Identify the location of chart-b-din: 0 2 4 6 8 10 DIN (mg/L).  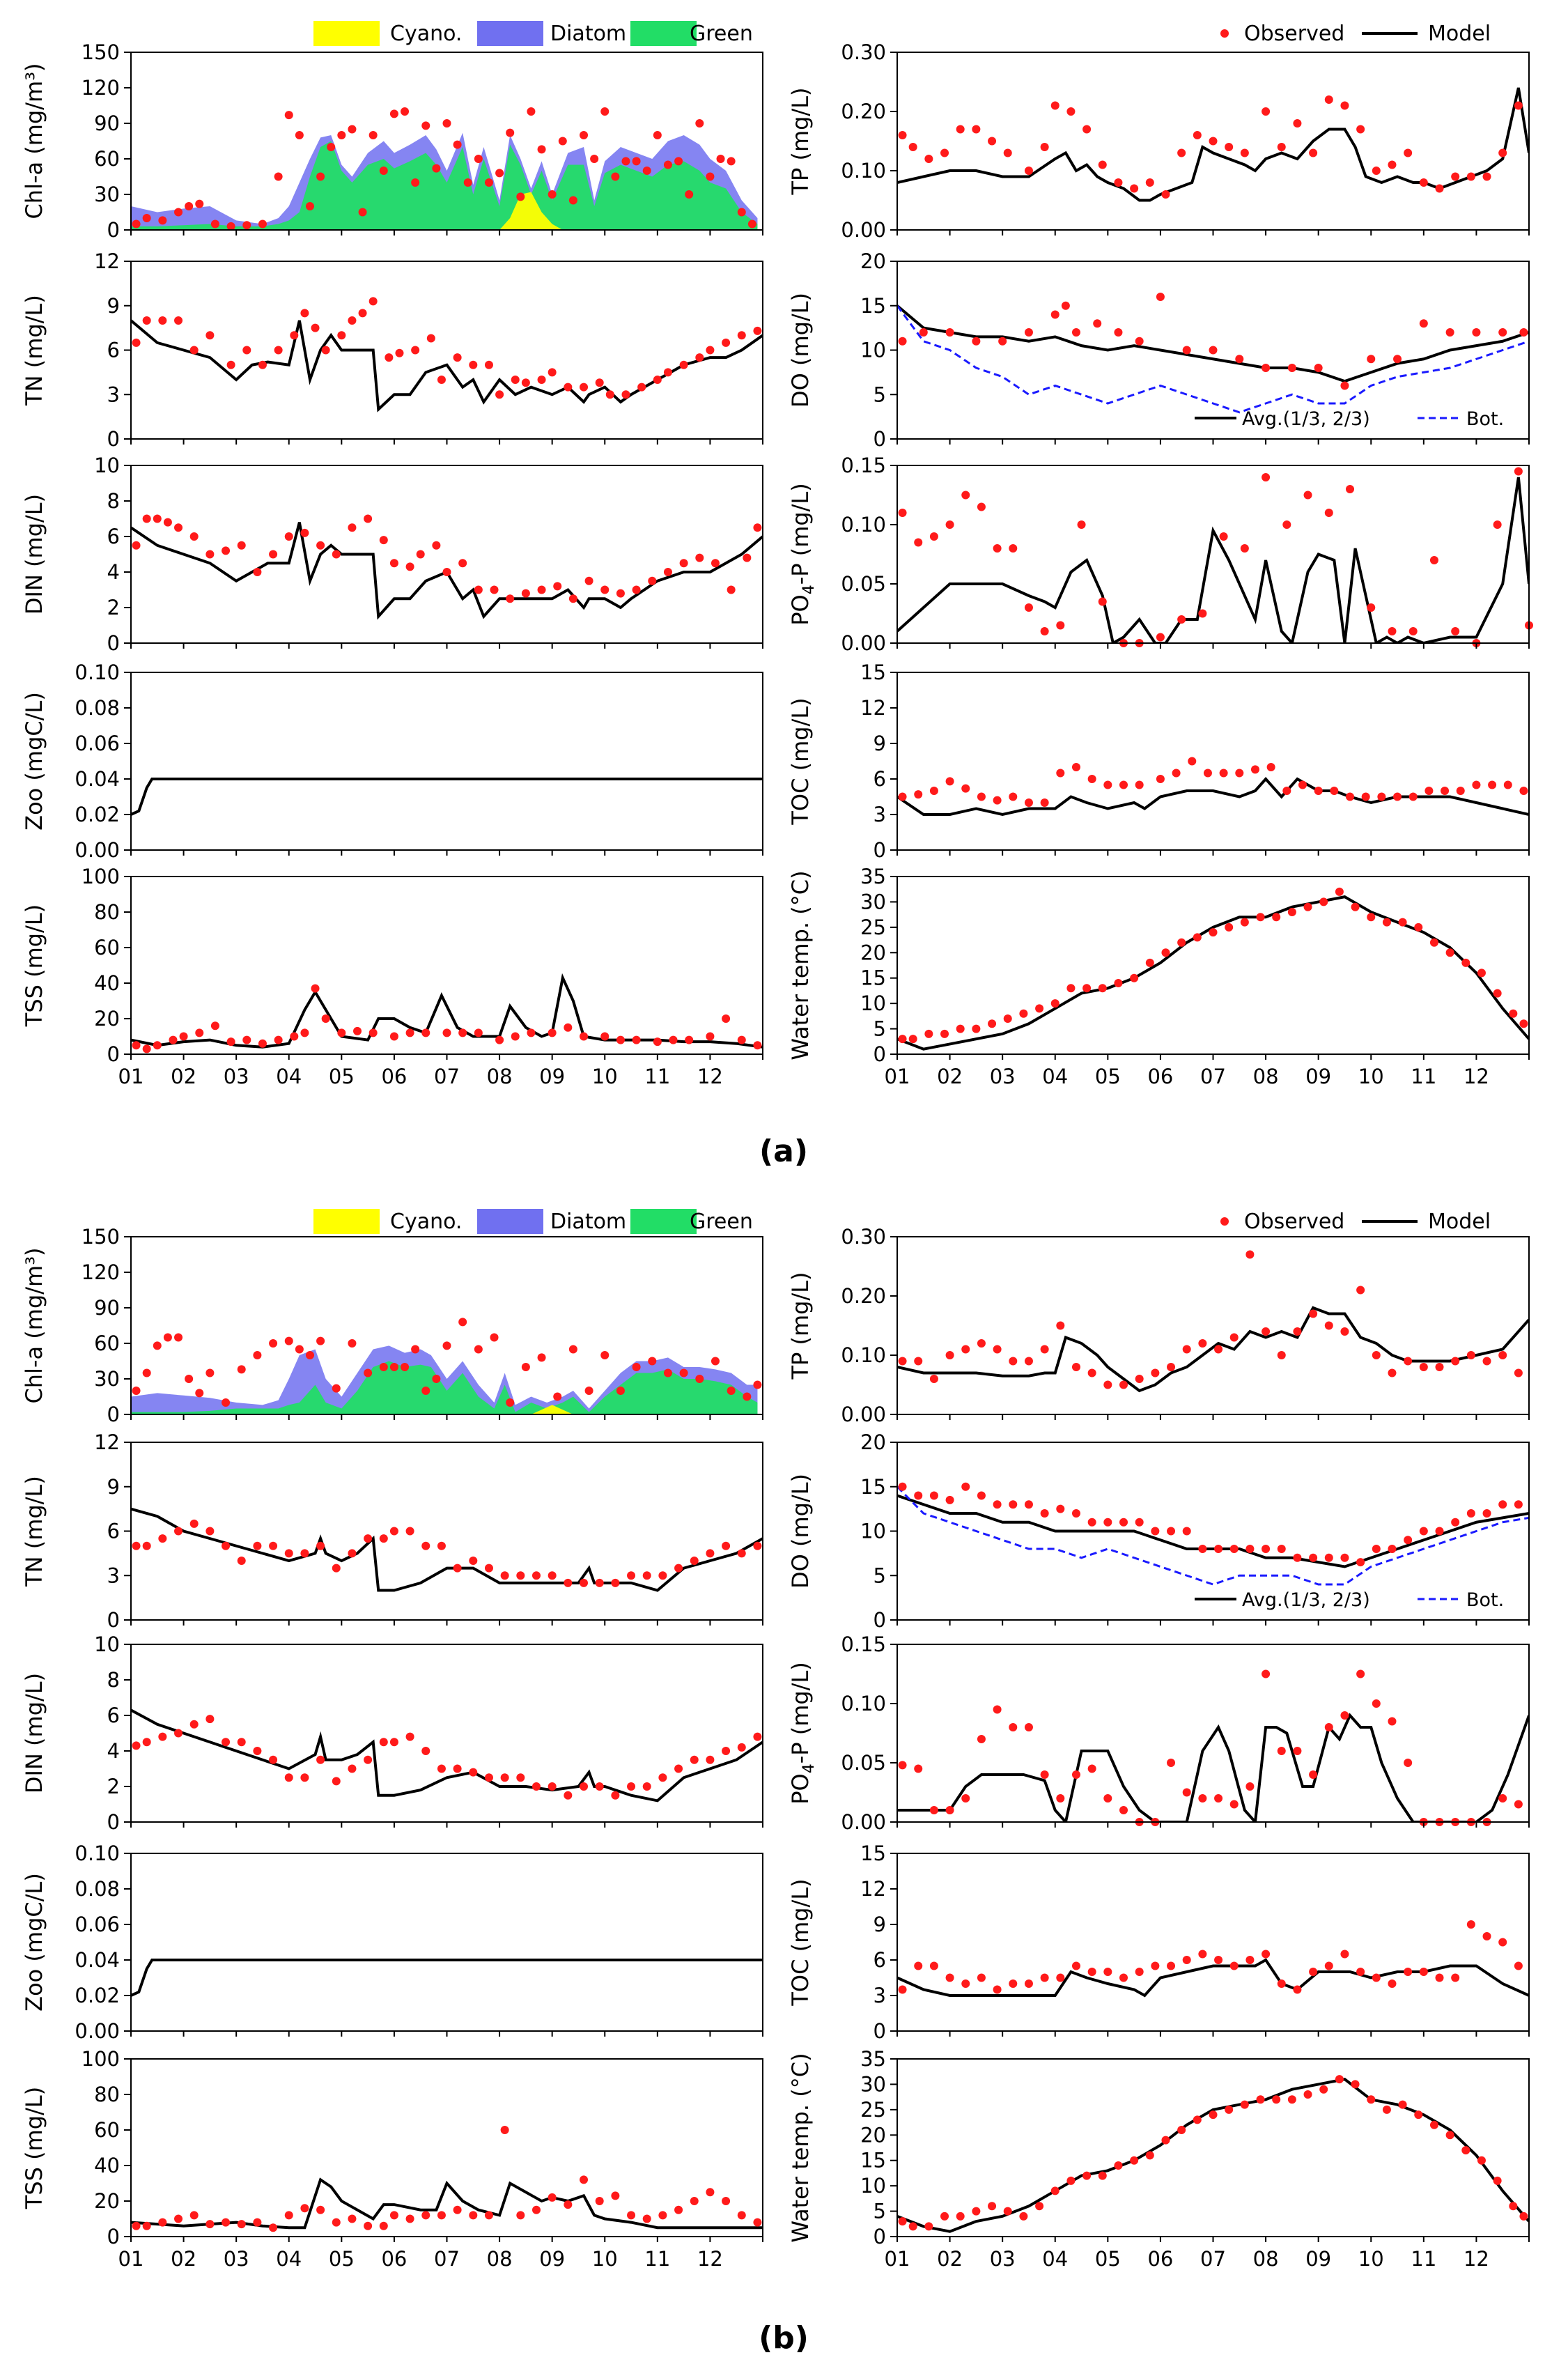
(392, 1733).